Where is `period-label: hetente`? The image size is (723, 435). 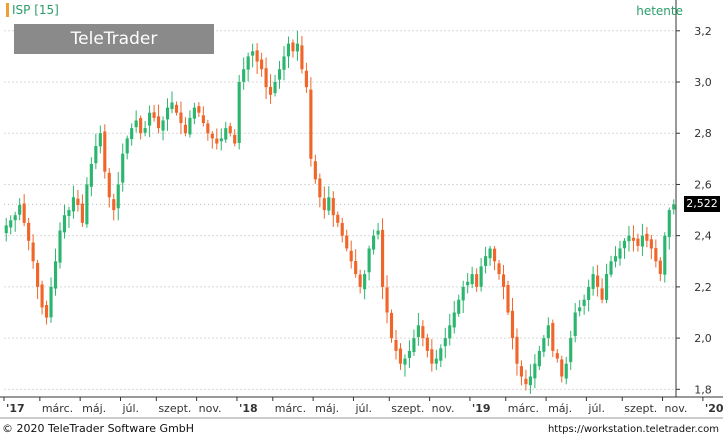 period-label: hetente is located at coordinates (659, 11).